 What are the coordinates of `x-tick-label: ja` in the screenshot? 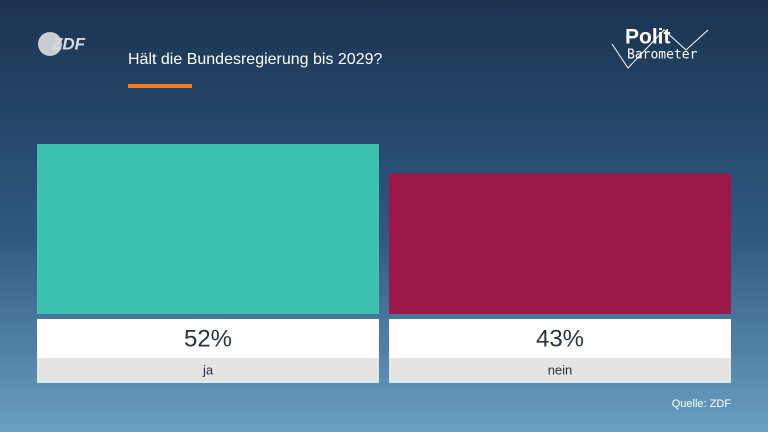 It's located at (208, 369).